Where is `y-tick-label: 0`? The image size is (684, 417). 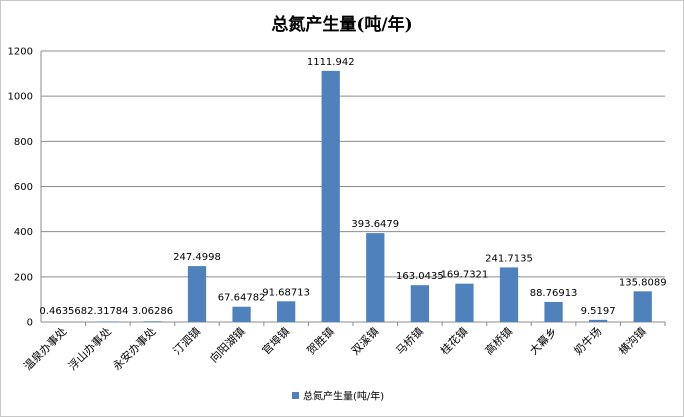
y-tick-label: 0 is located at coordinates (30, 323).